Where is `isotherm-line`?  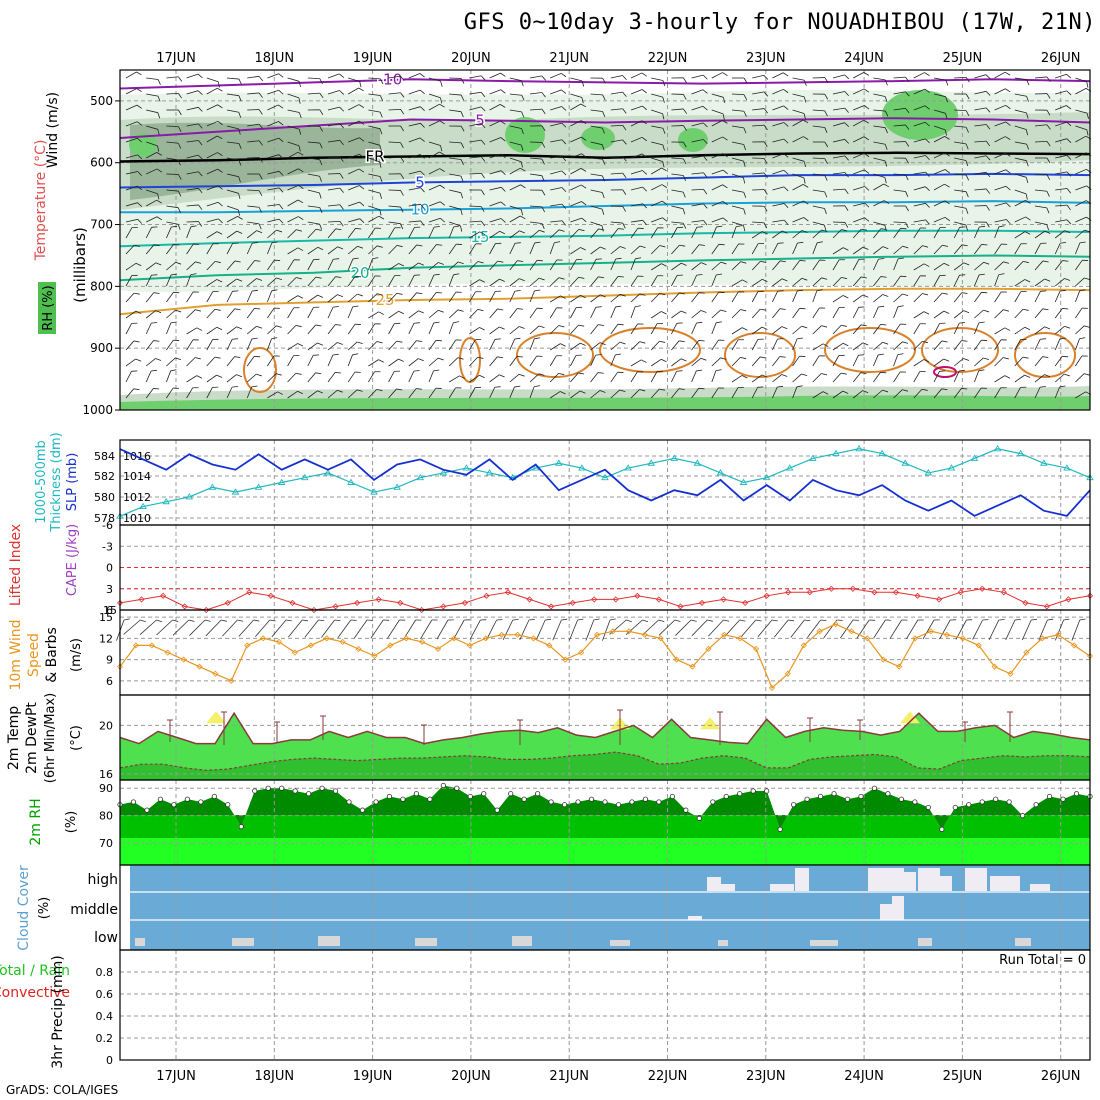
isotherm-line is located at coordinates (605, 301).